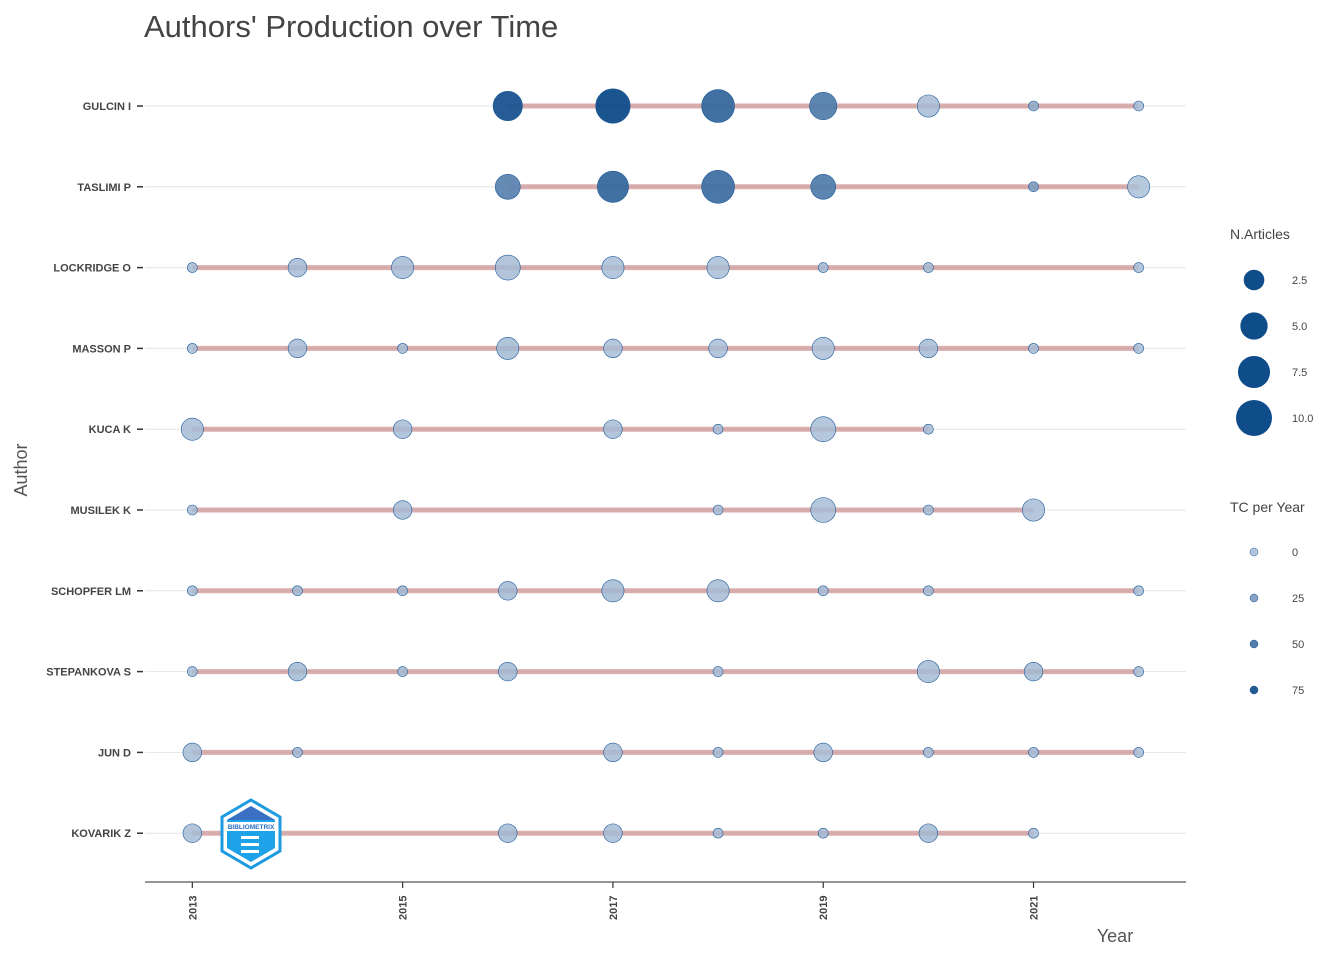 This screenshot has width=1344, height=960. I want to click on y-tick-label: JUN D, so click(114, 753).